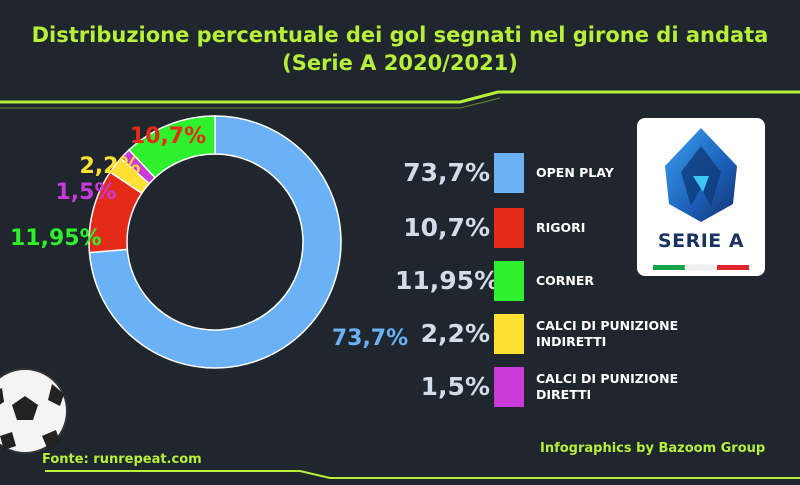 The width and height of the screenshot is (800, 485). I want to click on donut-data-label-3: 2,2%, so click(109, 166).